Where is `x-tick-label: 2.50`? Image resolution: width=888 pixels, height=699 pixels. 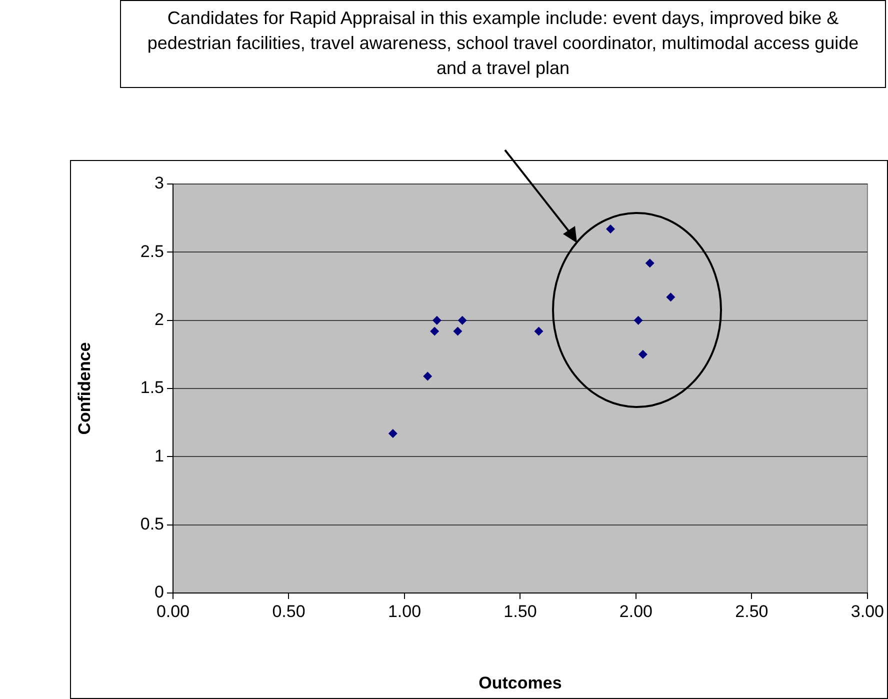 x-tick-label: 2.50 is located at coordinates (751, 611).